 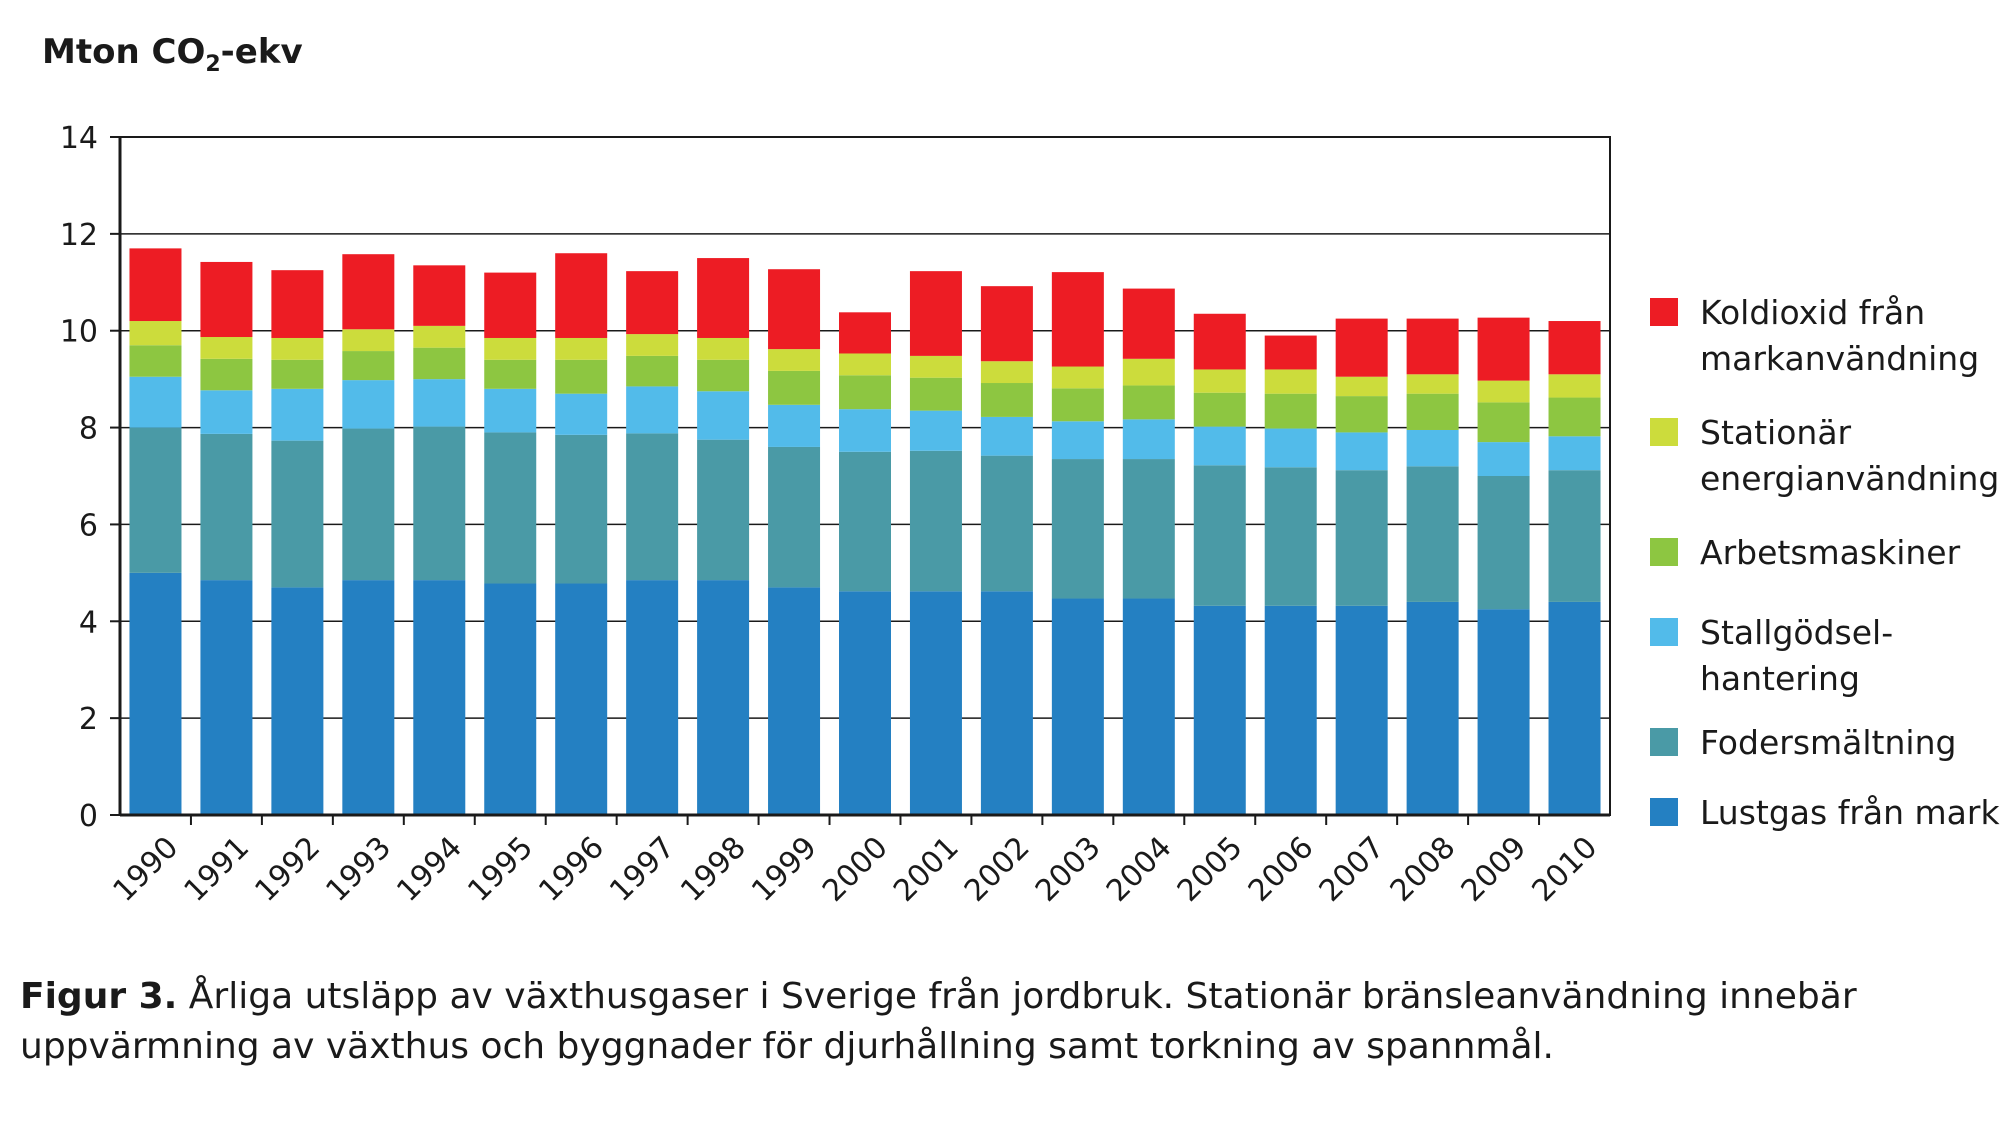 I want to click on x-tick-label: 2008, so click(x=1423, y=869).